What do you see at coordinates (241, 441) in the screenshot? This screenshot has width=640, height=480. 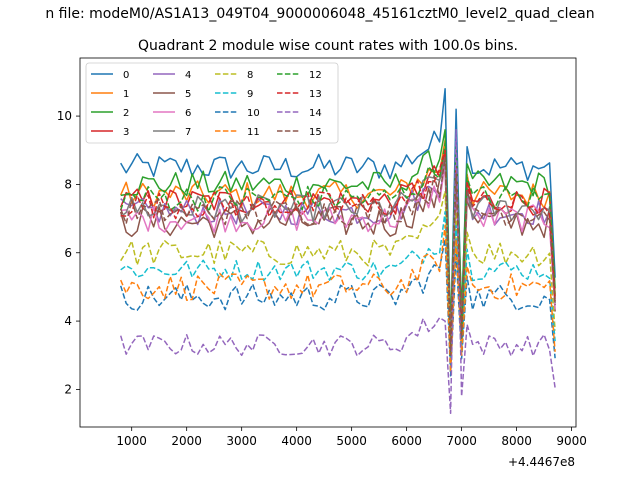 I see `x-tick-label: 3000` at bounding box center [241, 441].